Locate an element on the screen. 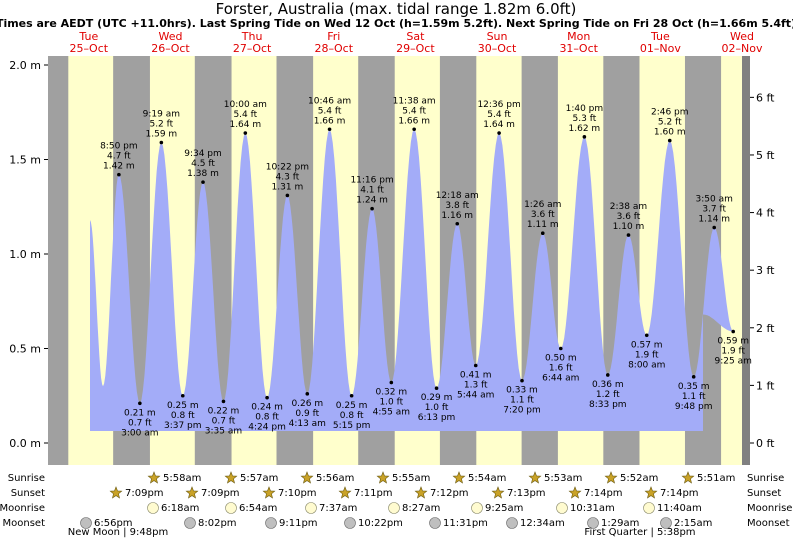 The image size is (793, 539). tide-label-time: 3:35 am is located at coordinates (223, 431).